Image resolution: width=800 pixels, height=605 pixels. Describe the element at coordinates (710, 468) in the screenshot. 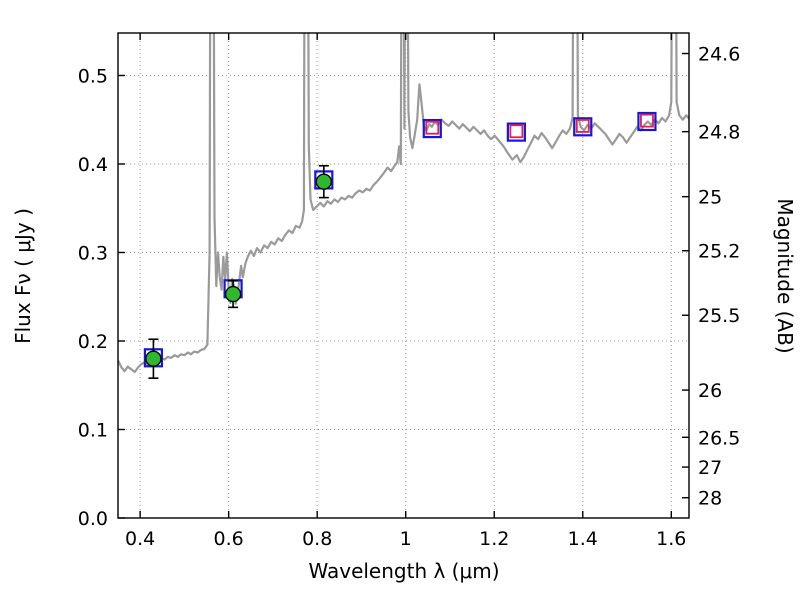

I see `y-tick-label-right: 27` at that location.